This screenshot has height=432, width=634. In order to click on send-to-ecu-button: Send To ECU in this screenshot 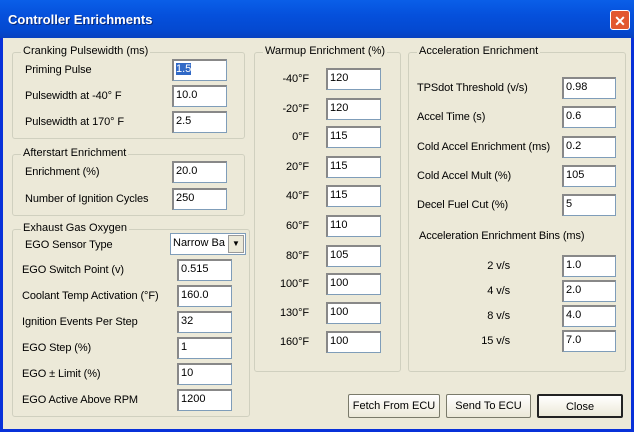, I will do `click(488, 406)`.